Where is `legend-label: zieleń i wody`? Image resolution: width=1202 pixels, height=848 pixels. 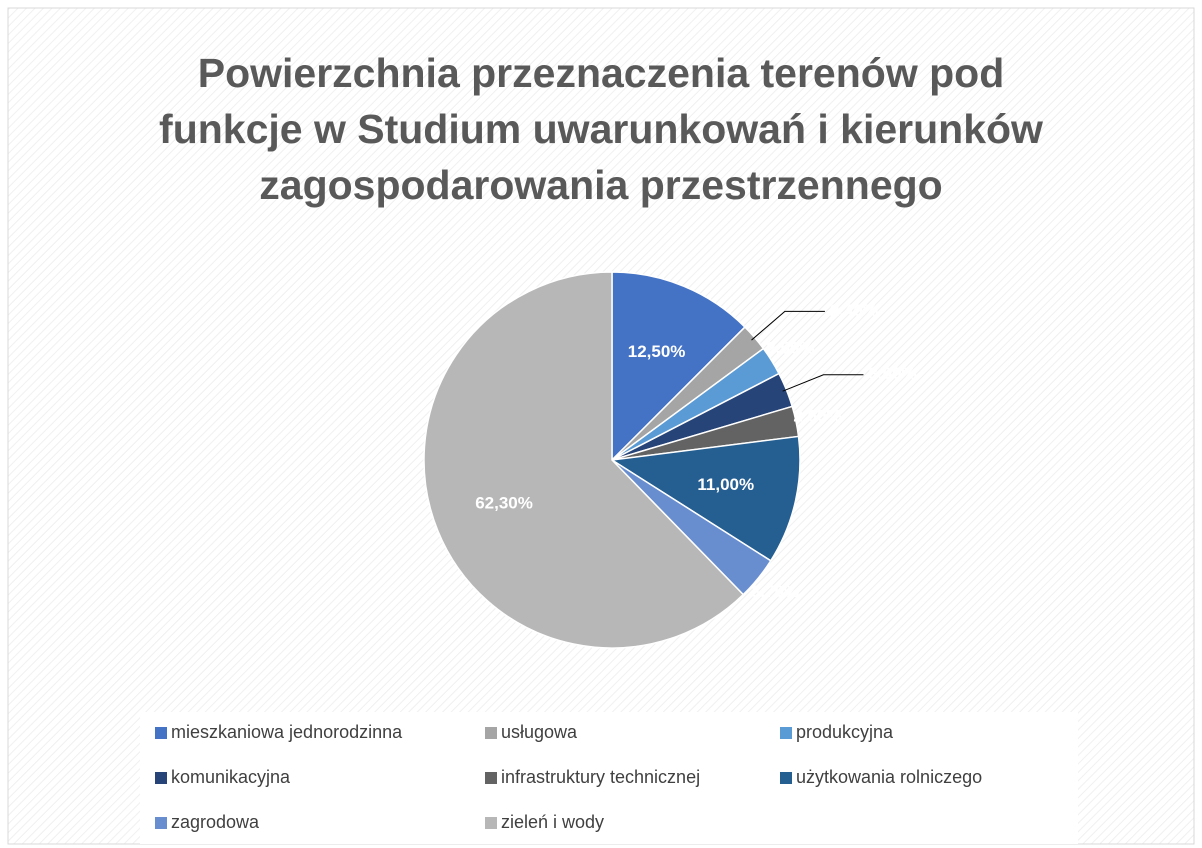
legend-label: zieleń i wody is located at coordinates (552, 822).